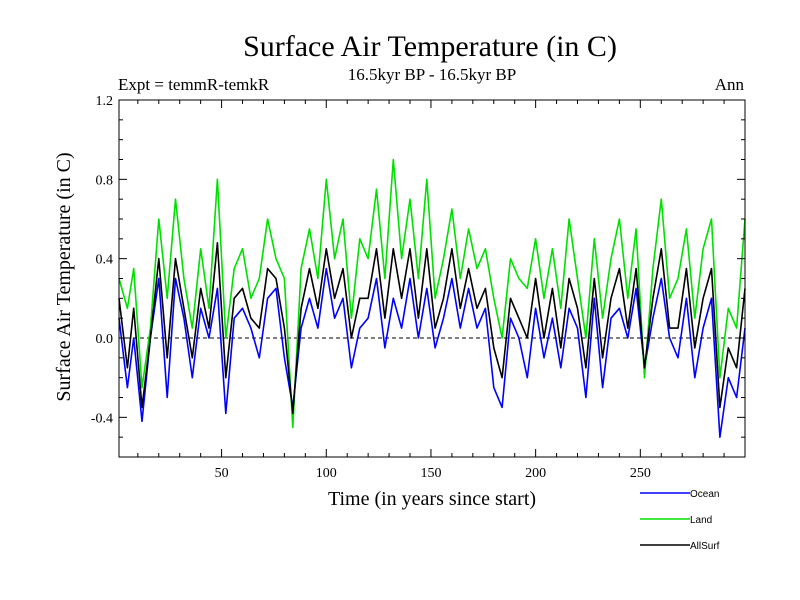 The image size is (800, 600). Describe the element at coordinates (535, 473) in the screenshot. I see `x-tick-label: 200` at that location.